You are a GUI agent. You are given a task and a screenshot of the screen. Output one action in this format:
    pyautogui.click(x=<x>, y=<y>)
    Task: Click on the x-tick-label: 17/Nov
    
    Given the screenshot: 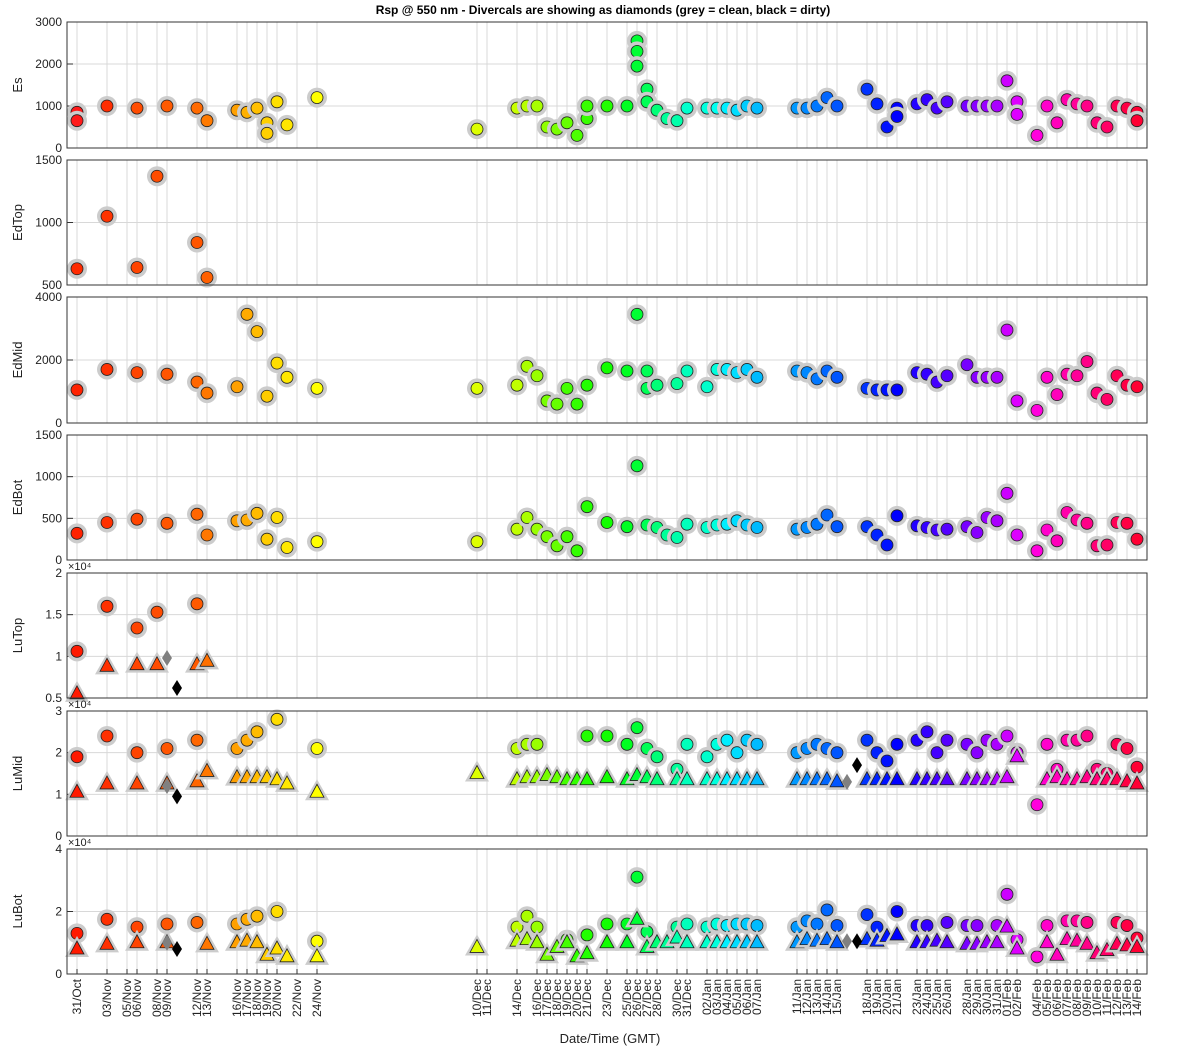 What is the action you would take?
    pyautogui.click(x=247, y=998)
    